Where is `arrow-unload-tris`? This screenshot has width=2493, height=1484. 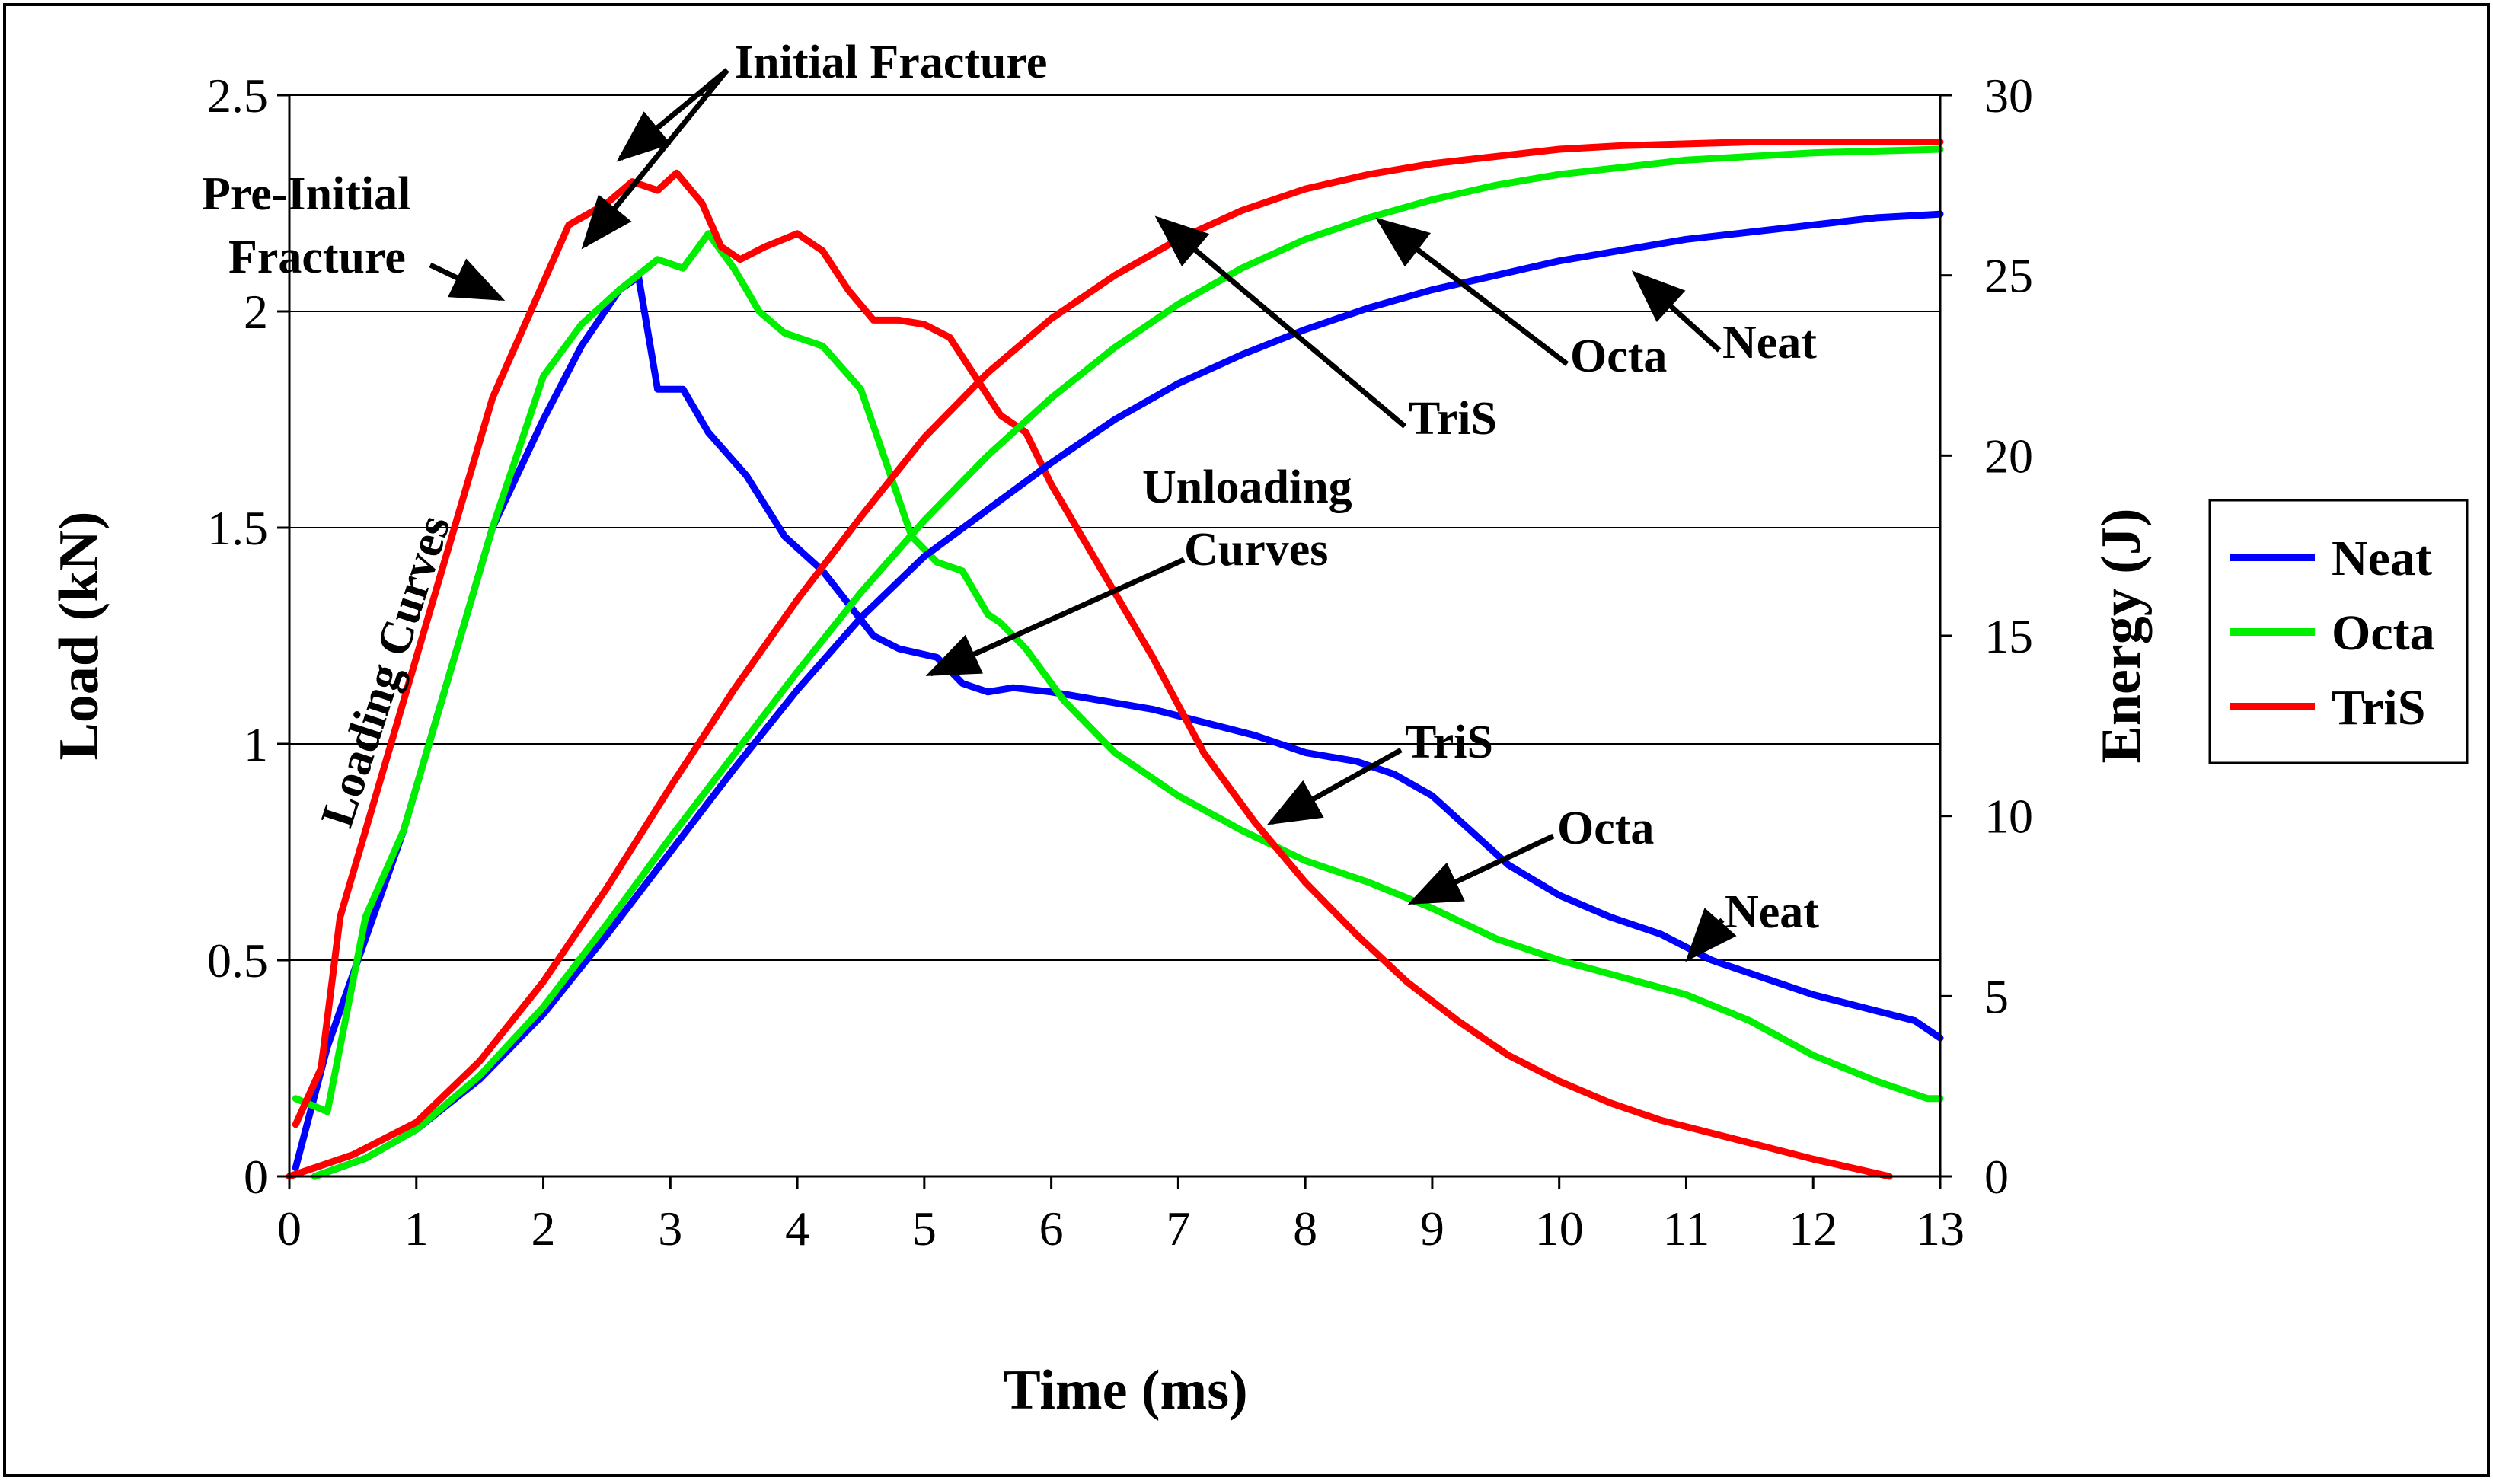 arrow-unload-tris is located at coordinates (1335, 786).